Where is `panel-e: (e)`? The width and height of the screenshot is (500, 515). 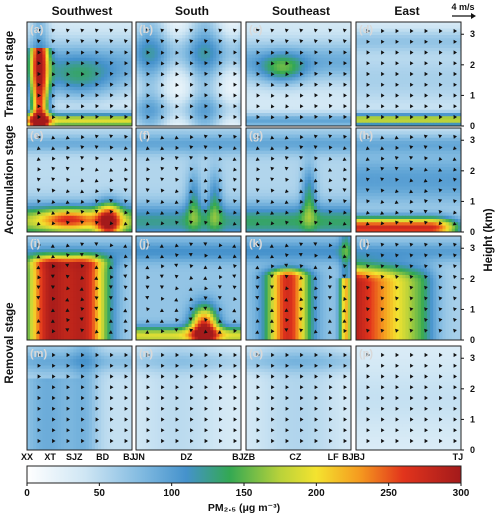 panel-e: (e) is located at coordinates (79, 180).